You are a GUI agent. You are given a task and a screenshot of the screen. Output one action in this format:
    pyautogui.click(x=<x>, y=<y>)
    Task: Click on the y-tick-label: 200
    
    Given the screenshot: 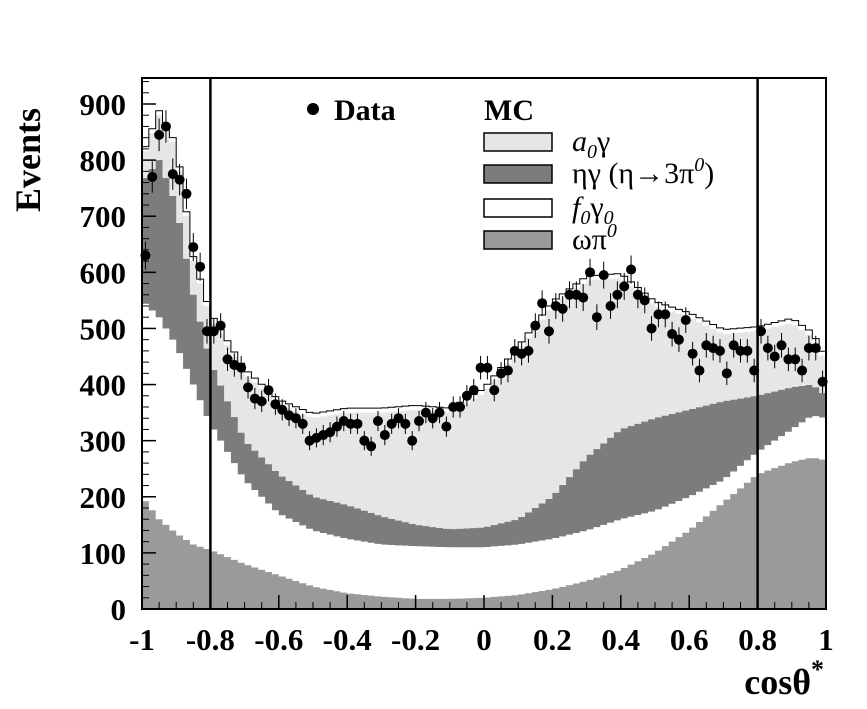 What is the action you would take?
    pyautogui.click(x=103, y=497)
    